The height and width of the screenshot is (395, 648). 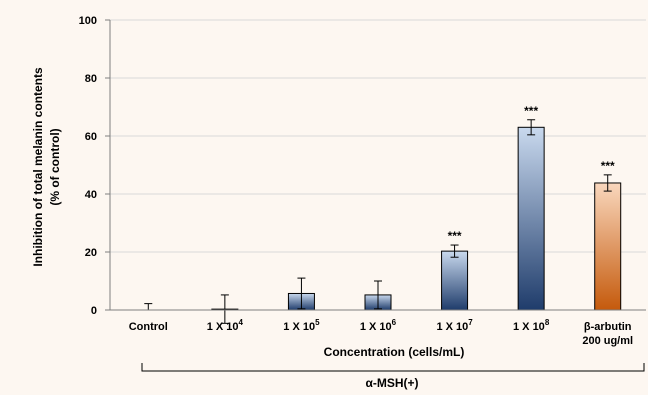 I want to click on x-tick-label: 200 ug/ml, so click(x=607, y=341).